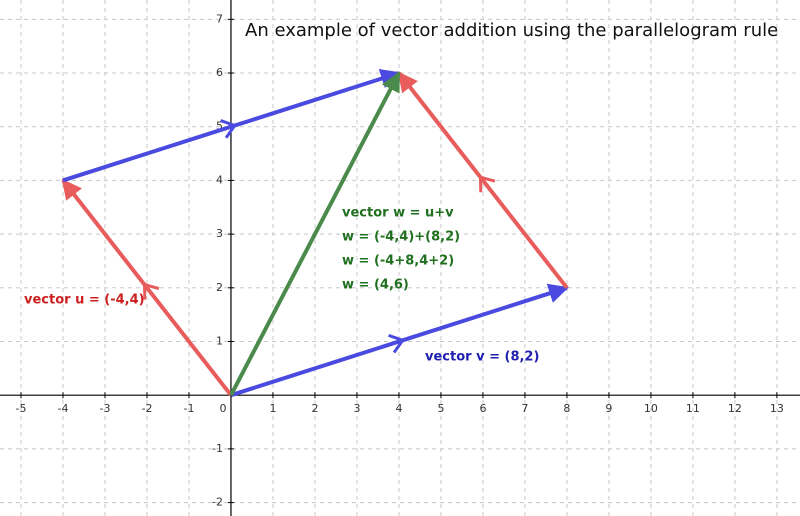 The width and height of the screenshot is (800, 516). Describe the element at coordinates (219, 233) in the screenshot. I see `y-tick-label: 3` at that location.